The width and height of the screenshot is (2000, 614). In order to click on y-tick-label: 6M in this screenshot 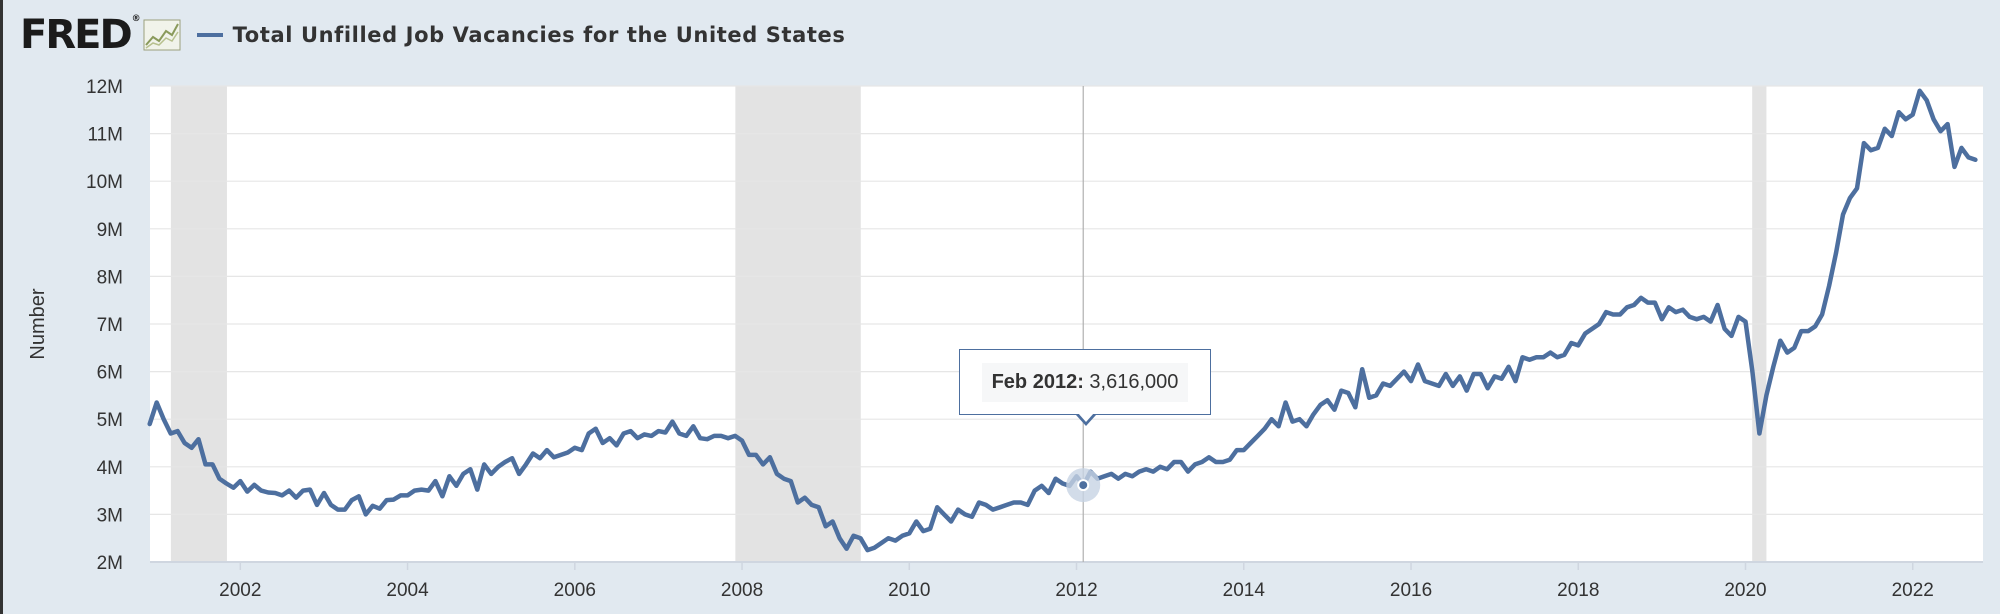, I will do `click(110, 373)`.